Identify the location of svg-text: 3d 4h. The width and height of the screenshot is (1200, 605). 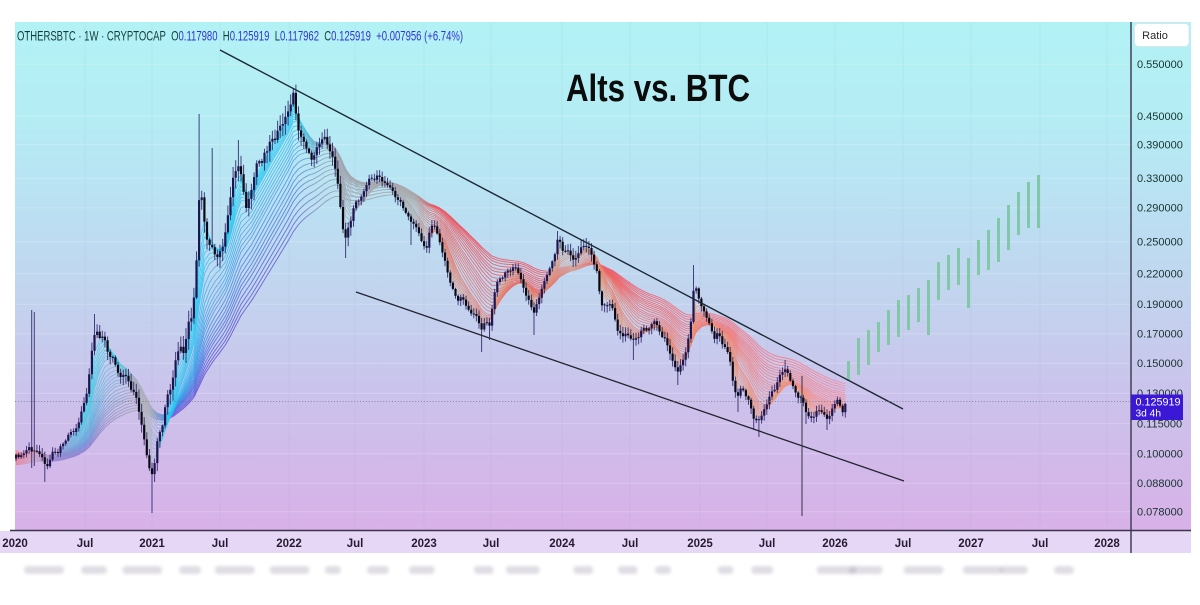
(1149, 414).